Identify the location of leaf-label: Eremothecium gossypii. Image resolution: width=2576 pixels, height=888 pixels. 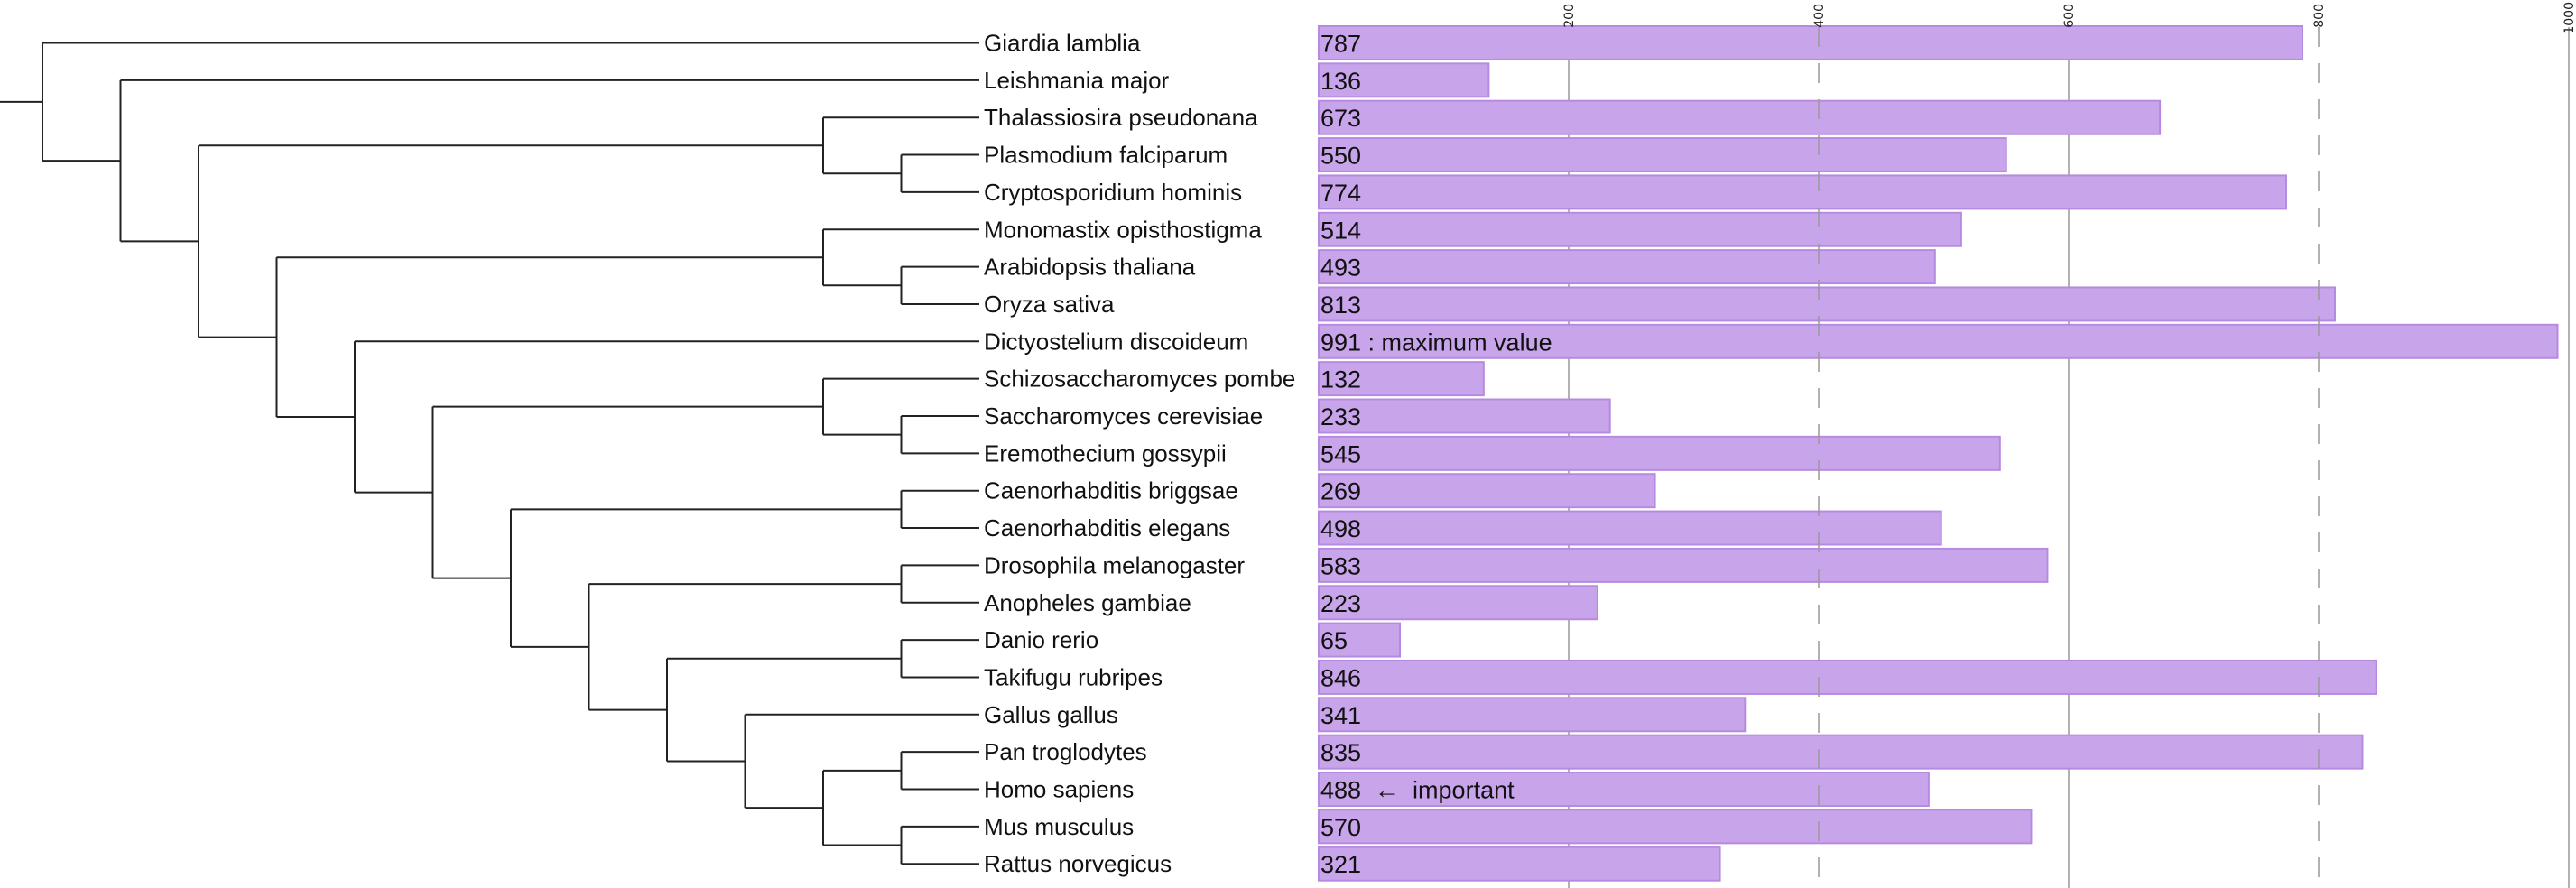
(1105, 453).